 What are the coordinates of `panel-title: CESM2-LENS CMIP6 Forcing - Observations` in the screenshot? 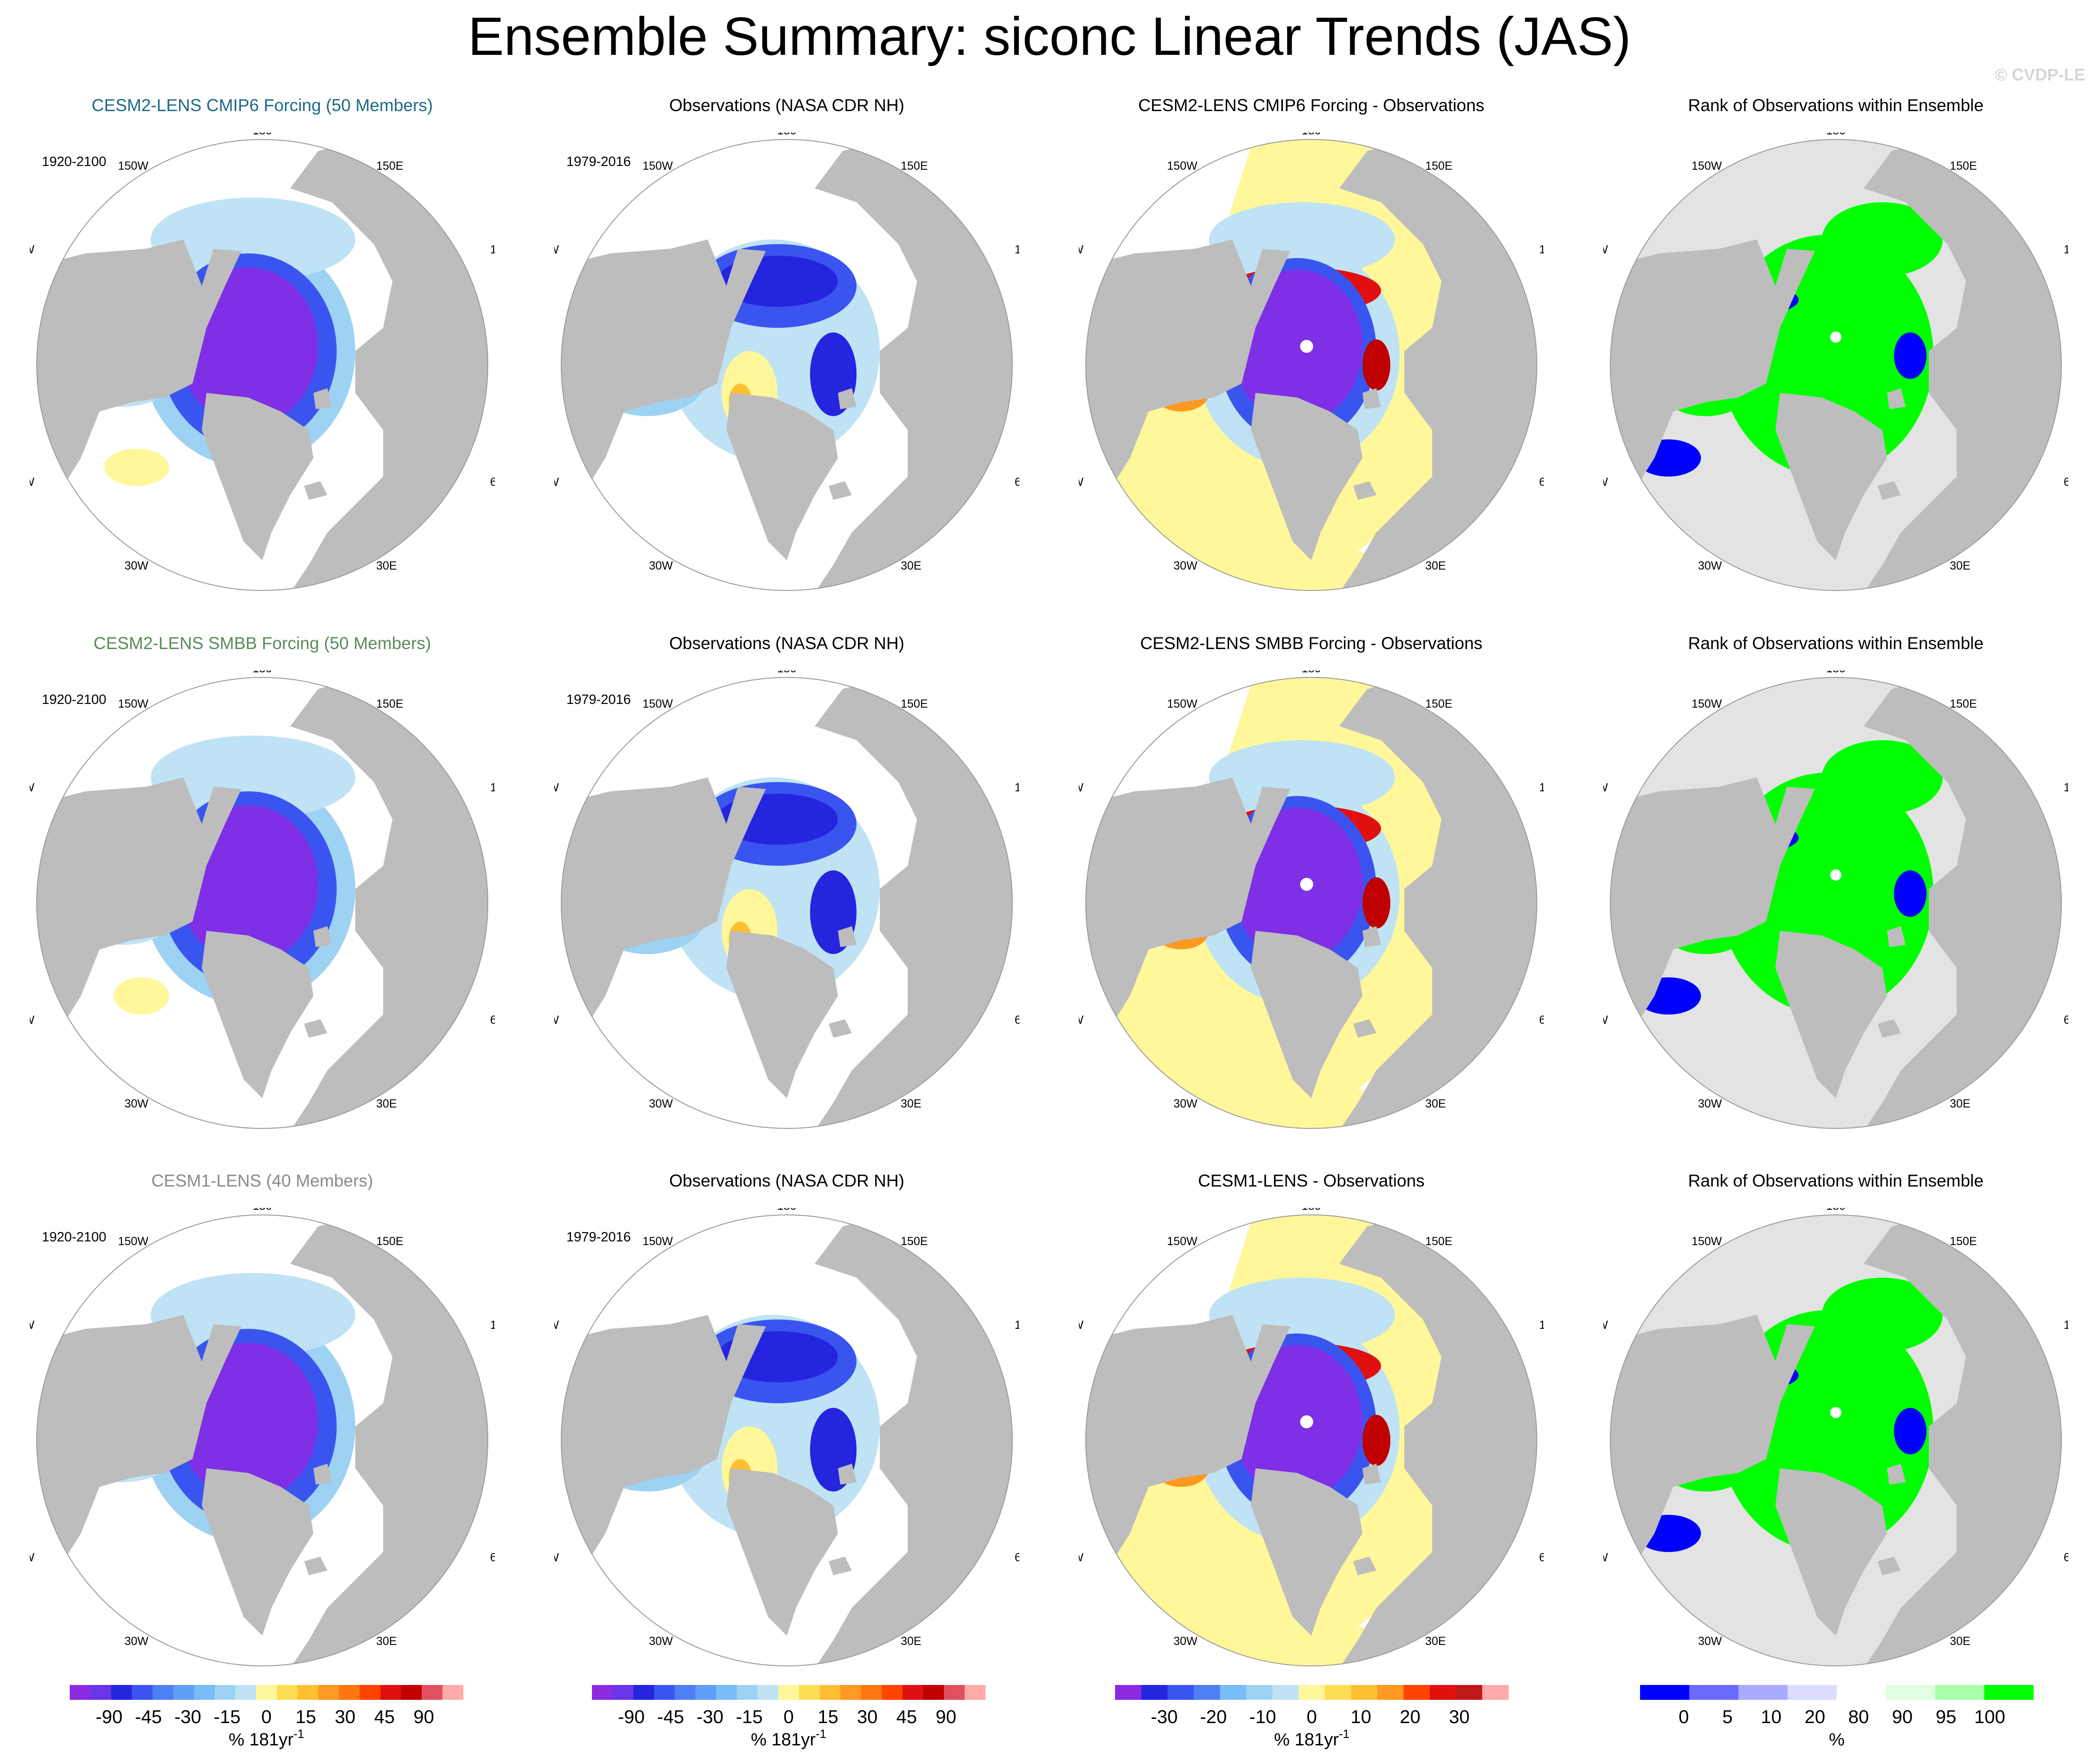 It's located at (1311, 105).